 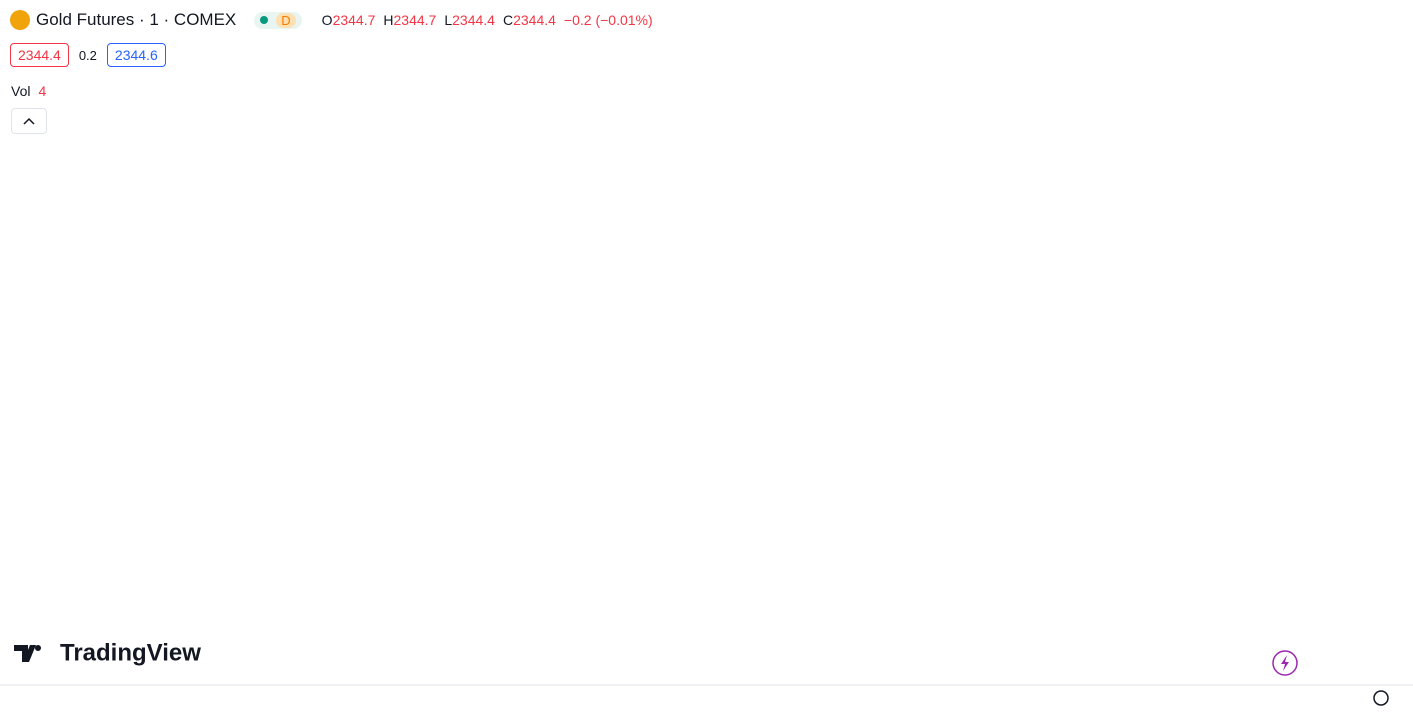 I want to click on volume-label: Vol, so click(x=21, y=91).